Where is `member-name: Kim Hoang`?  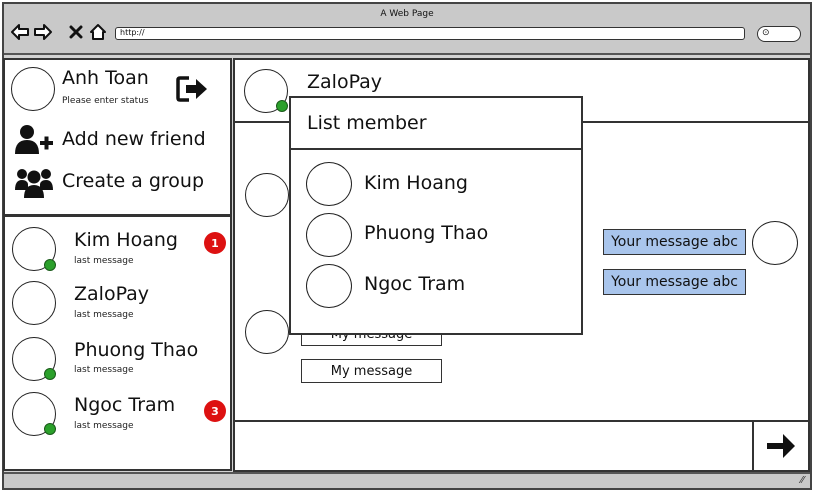
member-name: Kim Hoang is located at coordinates (416, 183).